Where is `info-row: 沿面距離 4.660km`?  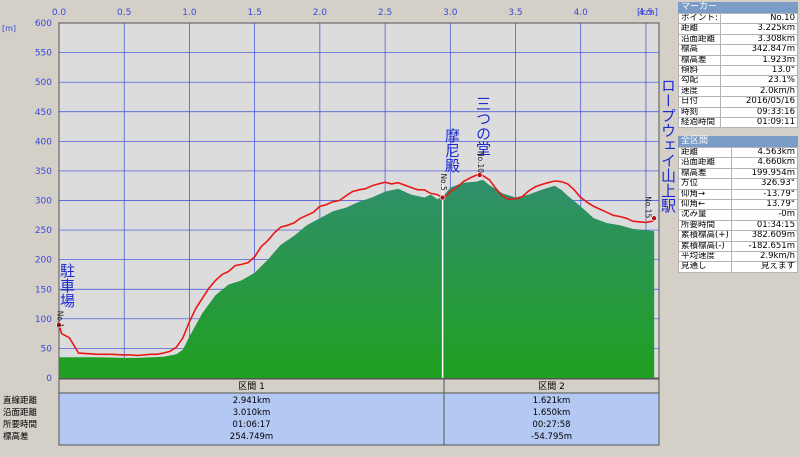
info-row: 沿面距離 4.660km is located at coordinates (738, 163).